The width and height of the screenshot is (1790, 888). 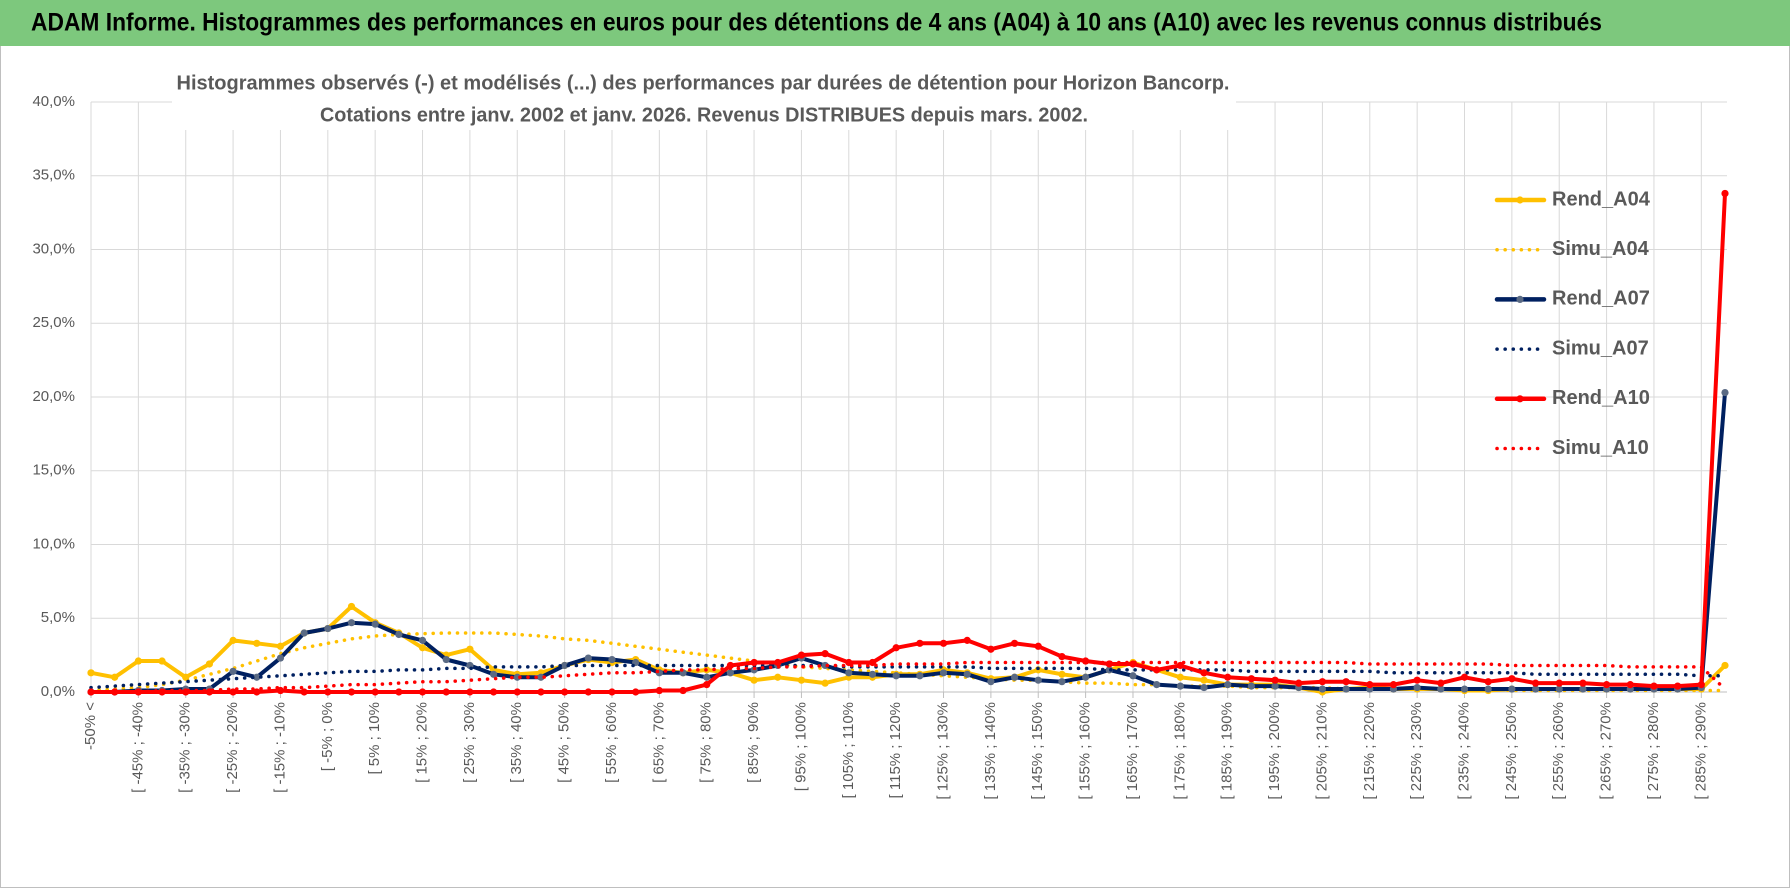 What do you see at coordinates (1179, 751) in the screenshot?
I see `x-tick-label: [ 175% ; 180%` at bounding box center [1179, 751].